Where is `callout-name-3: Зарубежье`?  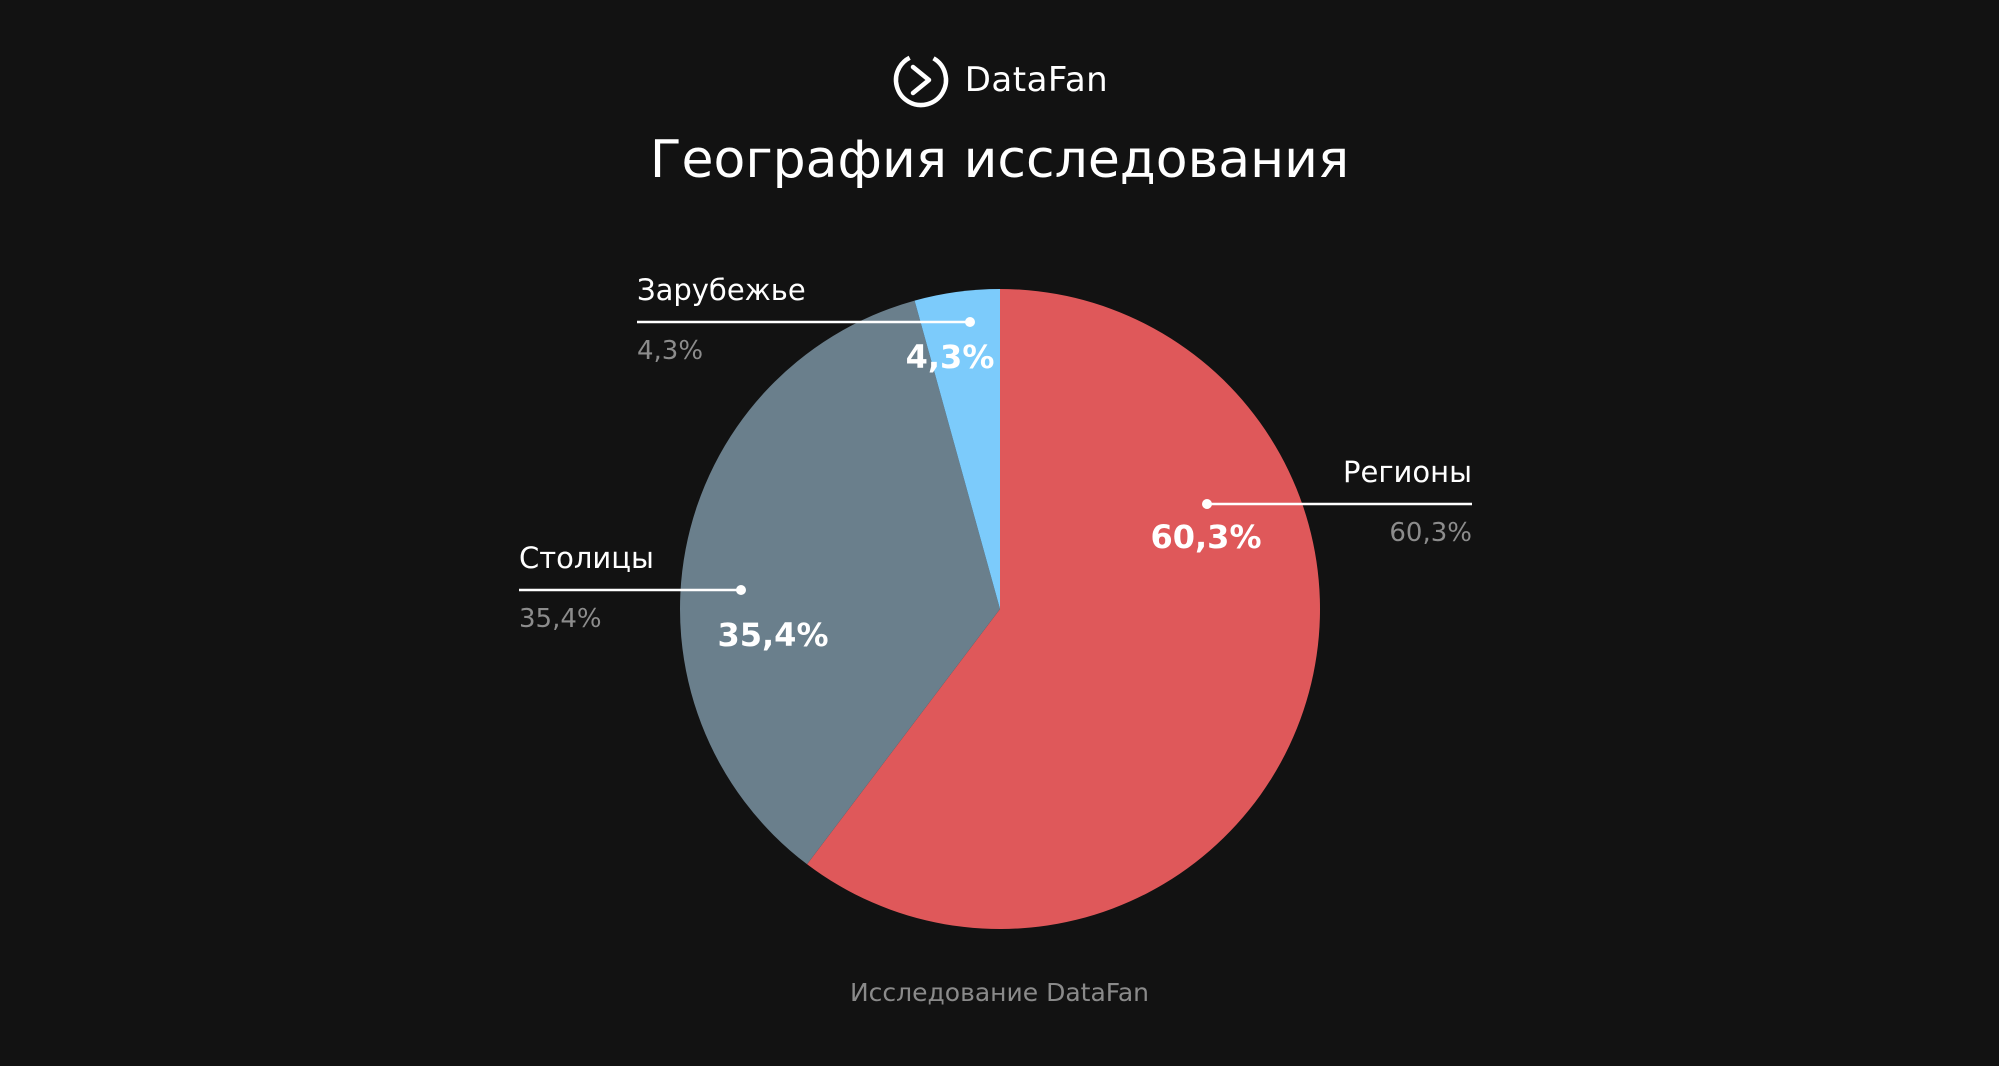
callout-name-3: Зарубежье is located at coordinates (721, 290).